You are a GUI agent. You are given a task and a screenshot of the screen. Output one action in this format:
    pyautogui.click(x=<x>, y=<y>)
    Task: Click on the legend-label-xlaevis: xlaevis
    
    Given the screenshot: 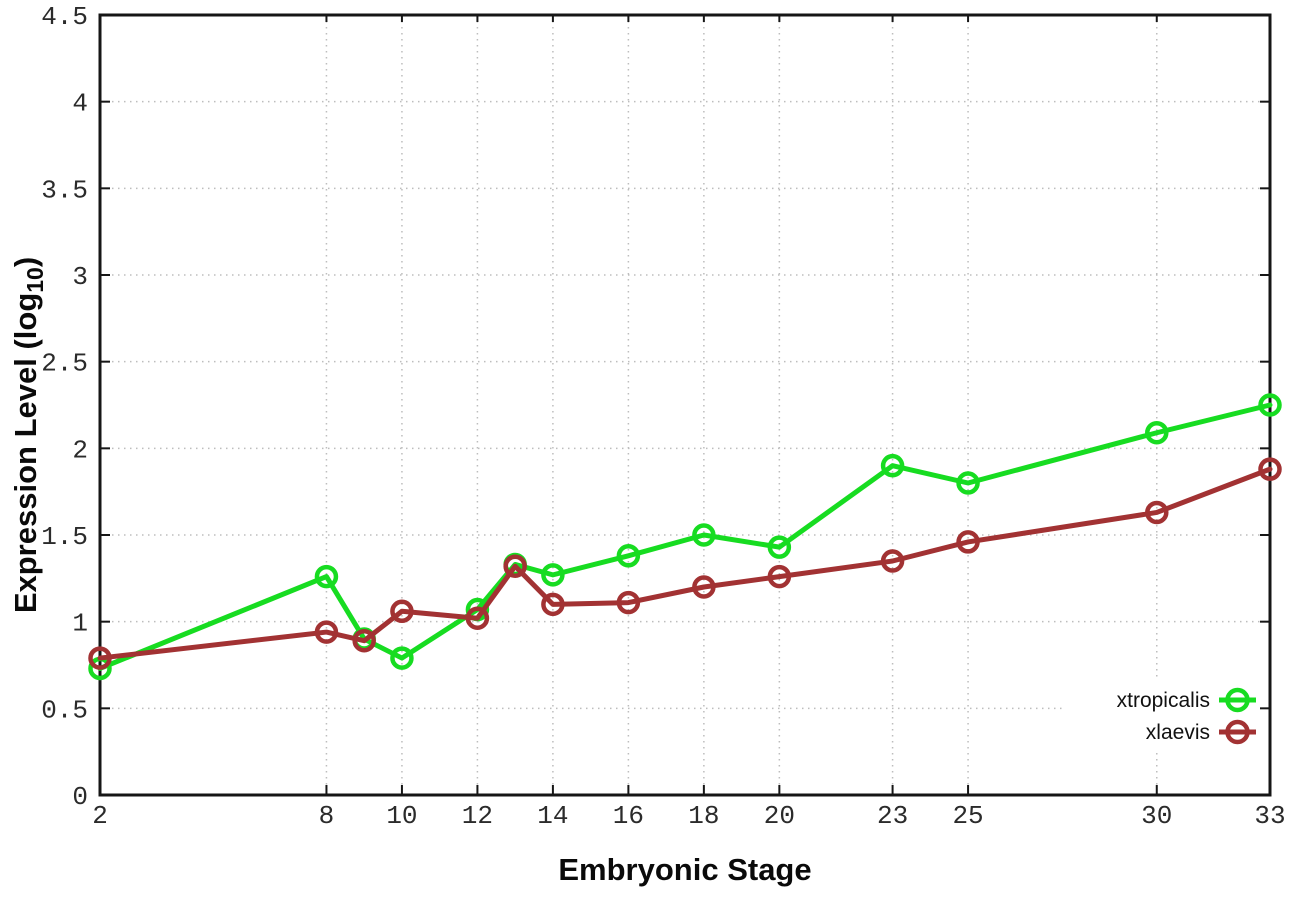 What is the action you would take?
    pyautogui.click(x=1178, y=732)
    